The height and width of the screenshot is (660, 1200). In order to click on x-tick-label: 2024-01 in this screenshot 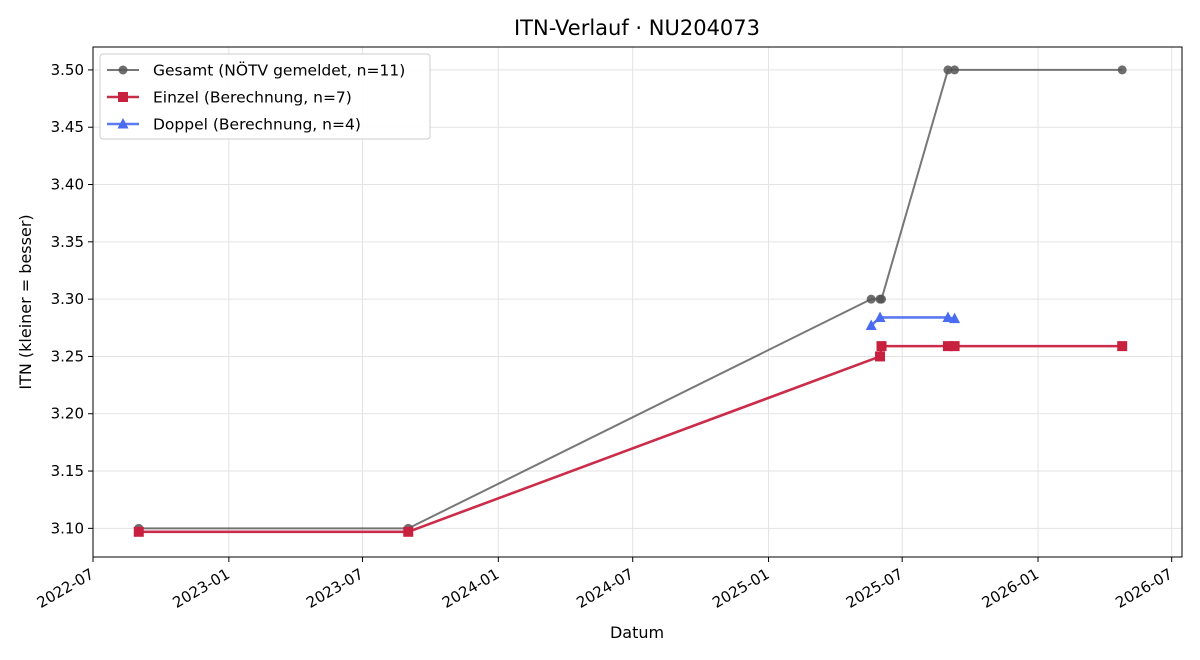, I will do `click(470, 588)`.